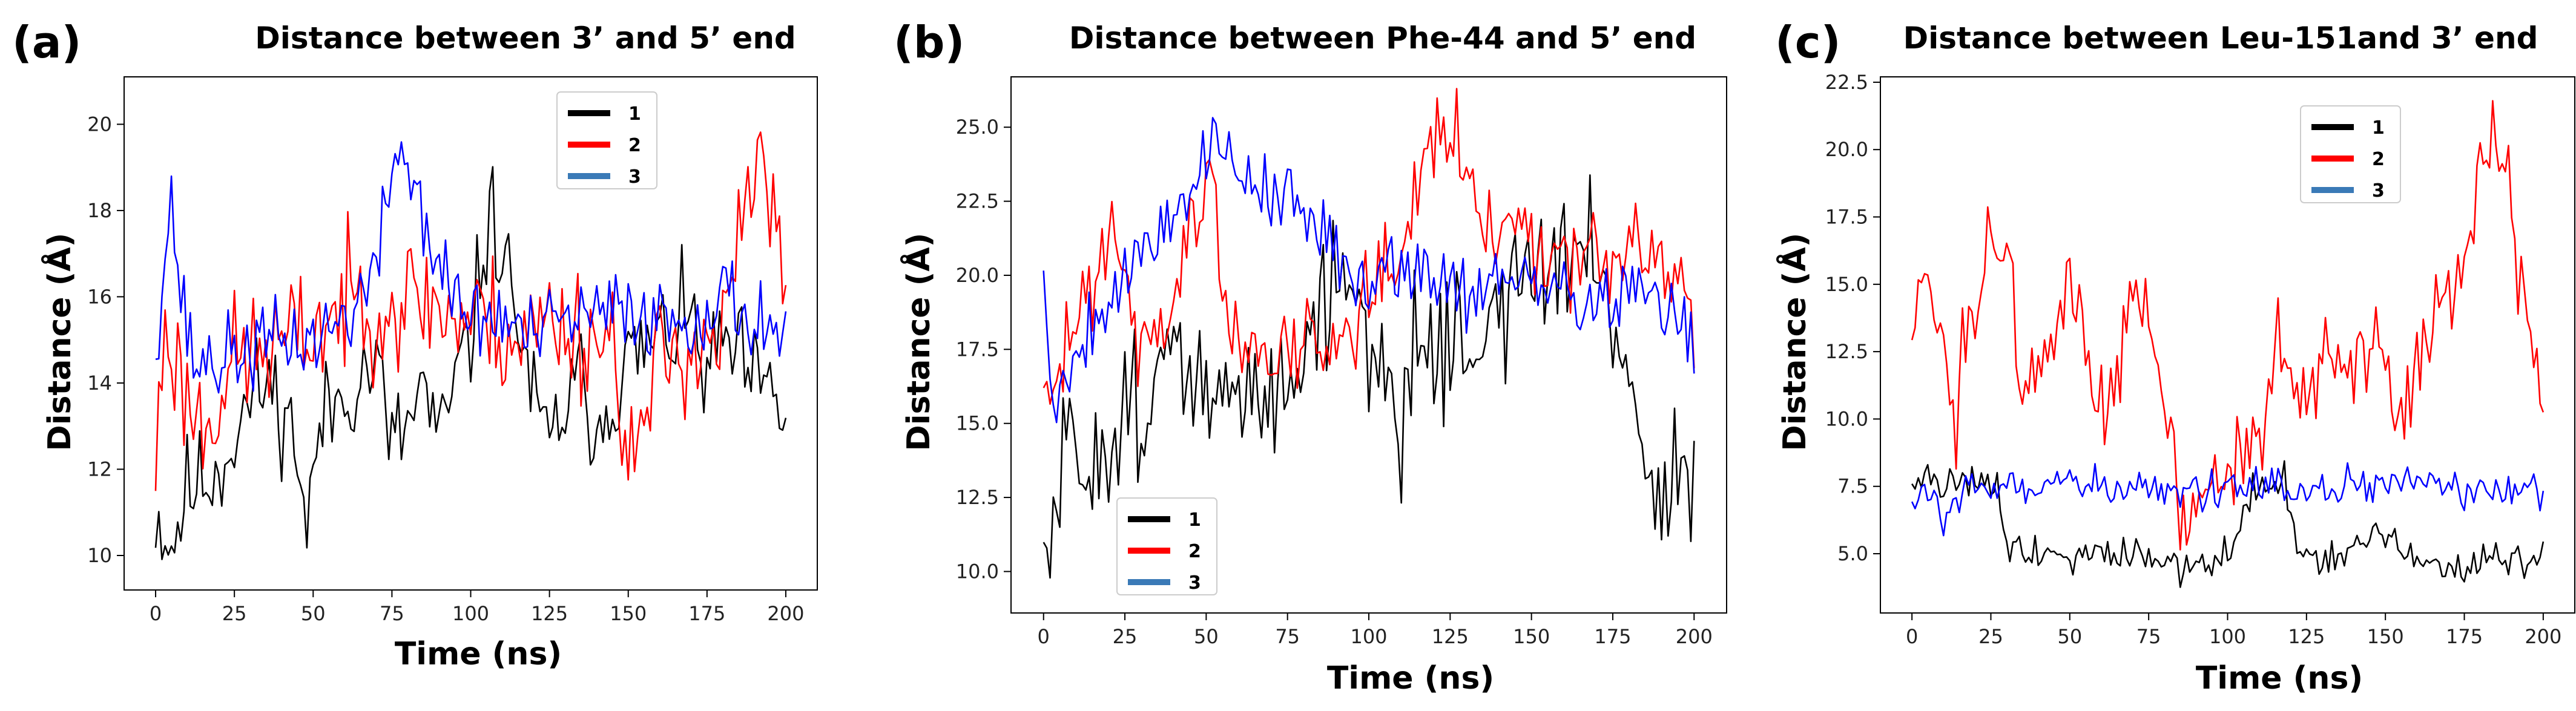 This screenshot has height=711, width=2576. Describe the element at coordinates (1852, 553) in the screenshot. I see `y-tick-label: 5.0` at that location.